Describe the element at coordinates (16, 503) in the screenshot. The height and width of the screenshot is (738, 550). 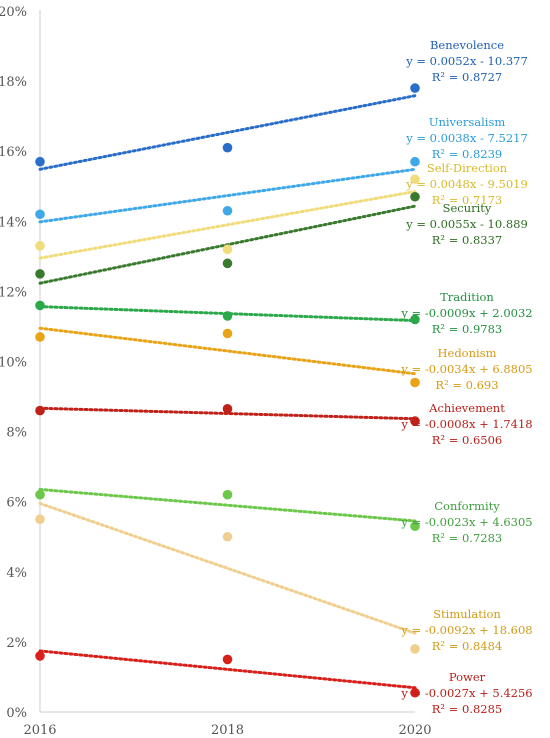
I see `y-tick-label: 6%` at that location.